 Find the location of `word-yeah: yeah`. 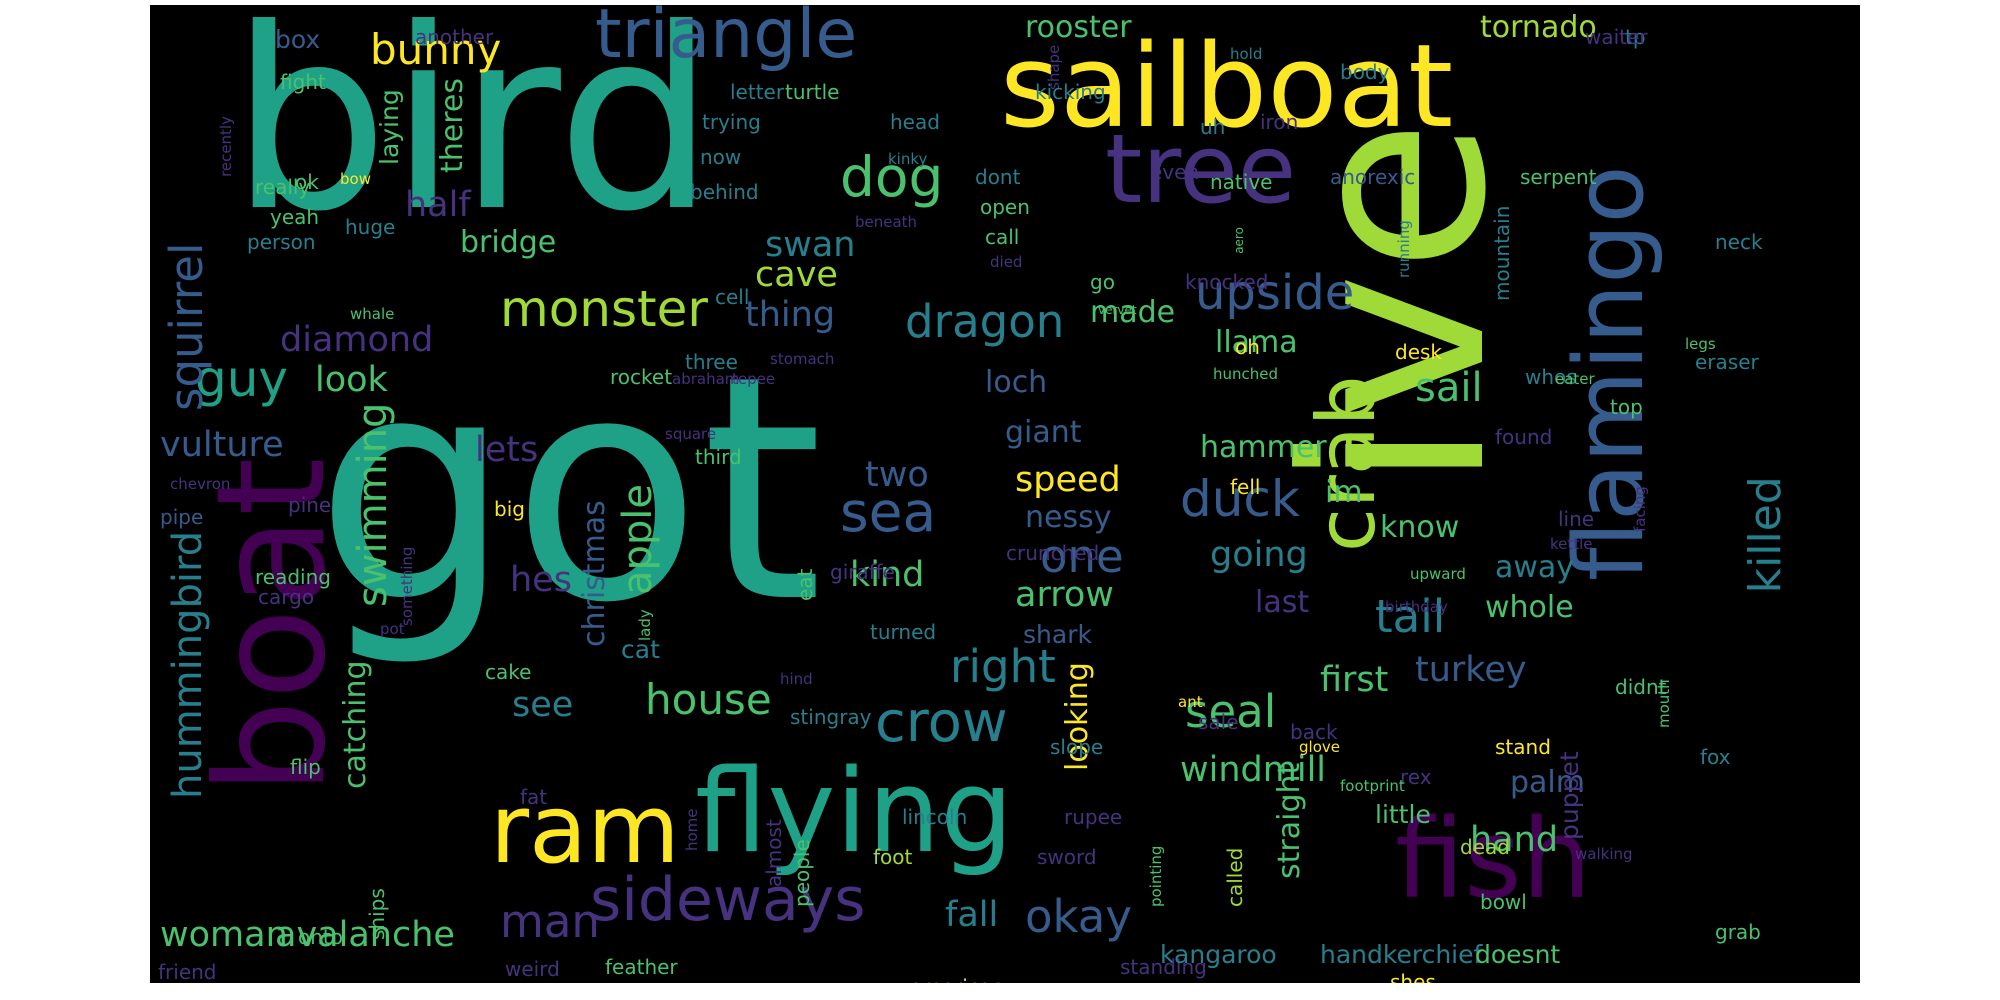

word-yeah: yeah is located at coordinates (294, 217).